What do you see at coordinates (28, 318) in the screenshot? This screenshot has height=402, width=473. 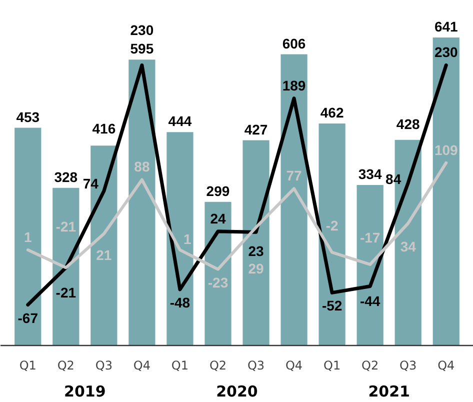 I see `data-label: -67` at bounding box center [28, 318].